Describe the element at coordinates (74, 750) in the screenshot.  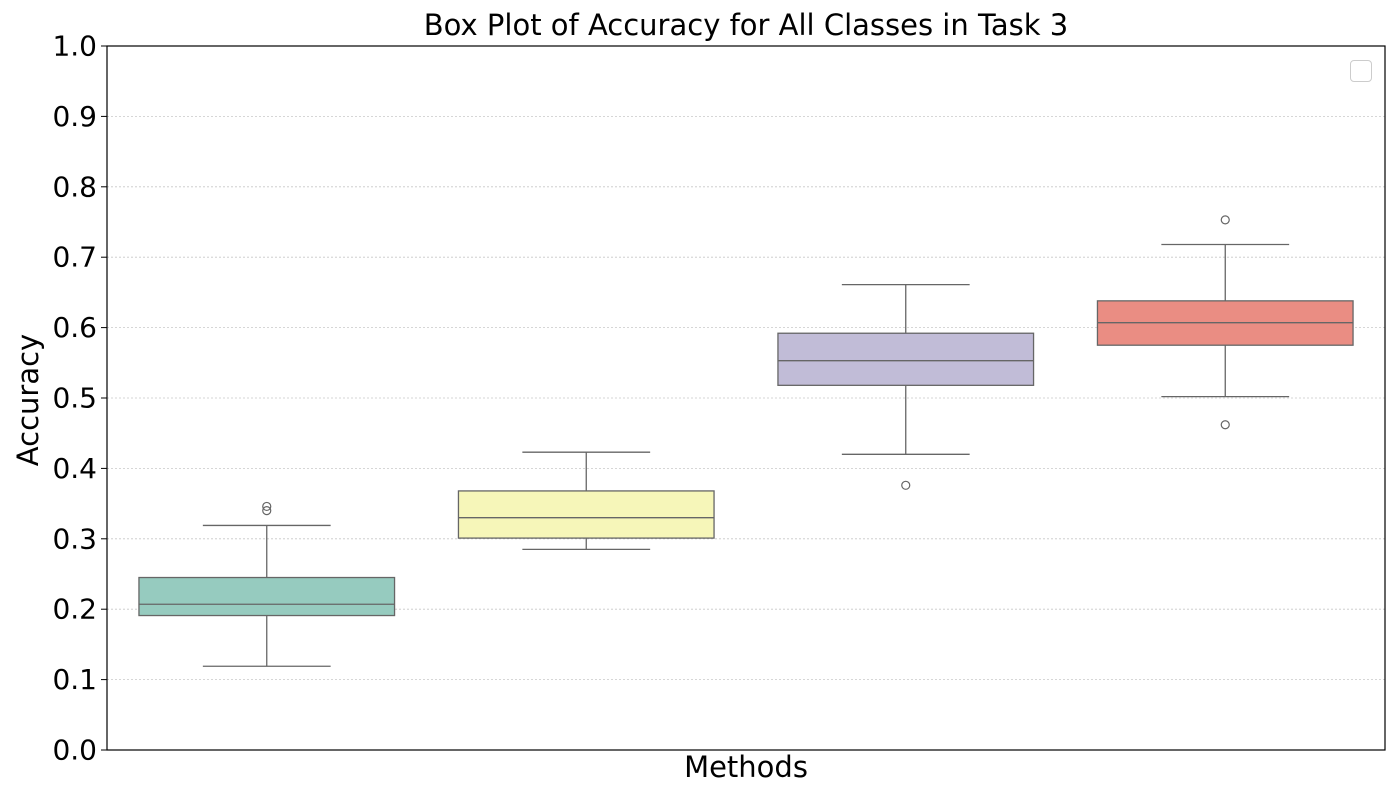
I see `y-tick-label: 0.0` at that location.